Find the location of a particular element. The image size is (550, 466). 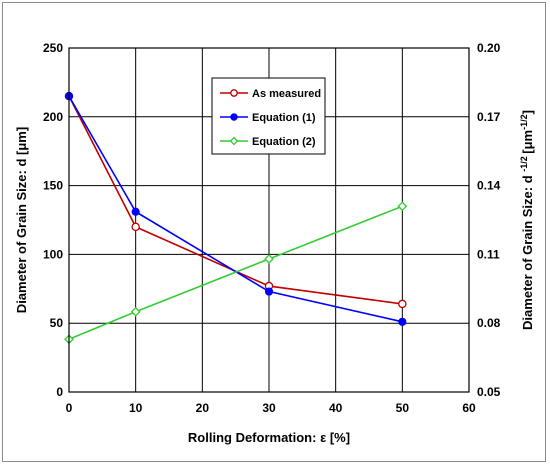

y-tick-label: 100 is located at coordinates (53, 254).